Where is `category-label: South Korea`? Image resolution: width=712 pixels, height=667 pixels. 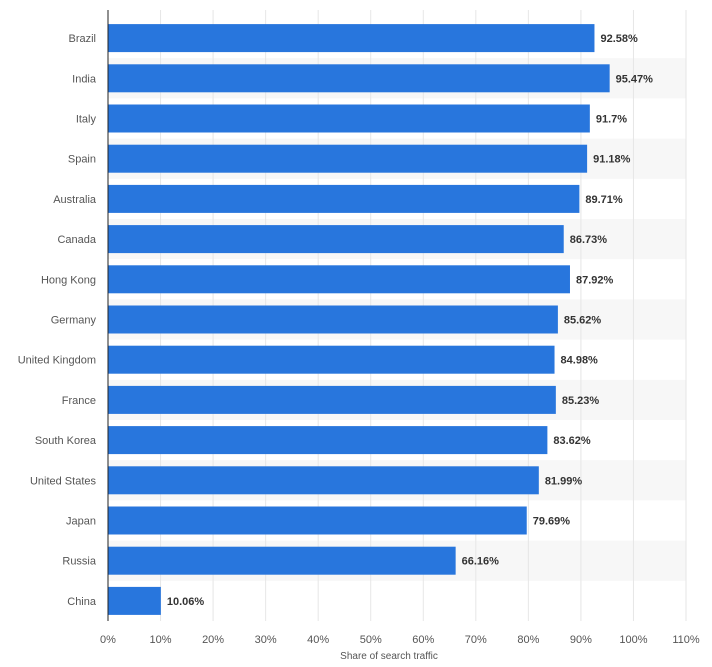 category-label: South Korea is located at coordinates (66, 441).